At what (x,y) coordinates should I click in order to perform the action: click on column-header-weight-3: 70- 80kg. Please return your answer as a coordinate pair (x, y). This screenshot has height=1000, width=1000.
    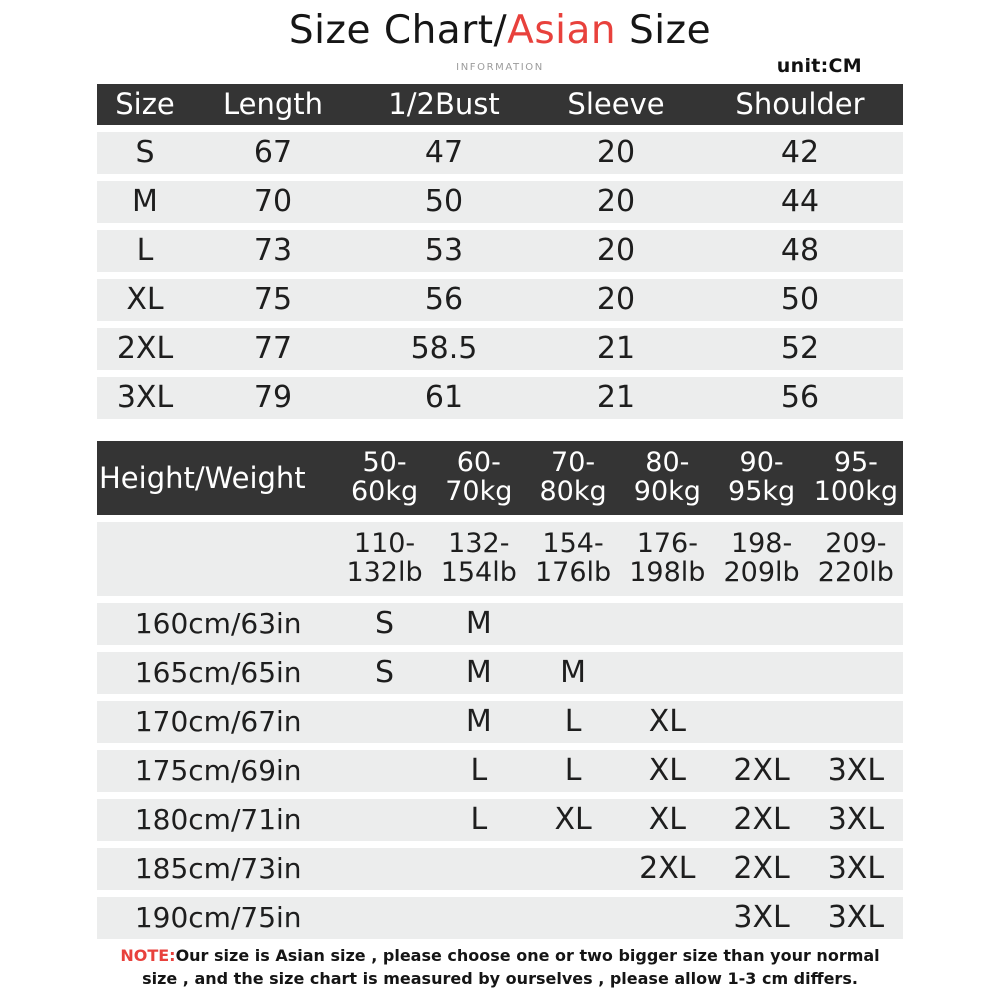
    Looking at the image, I should click on (573, 477).